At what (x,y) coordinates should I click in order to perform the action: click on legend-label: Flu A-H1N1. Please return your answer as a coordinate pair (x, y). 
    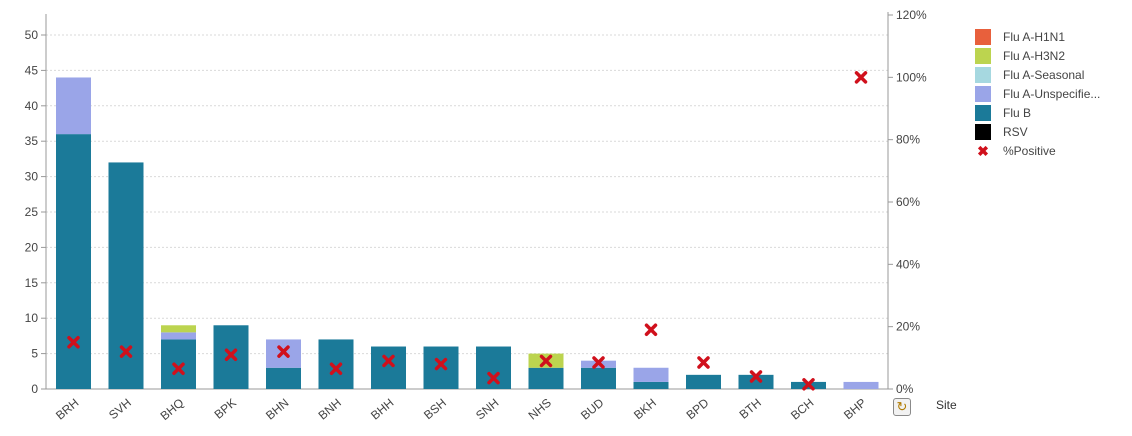
    Looking at the image, I should click on (1034, 36).